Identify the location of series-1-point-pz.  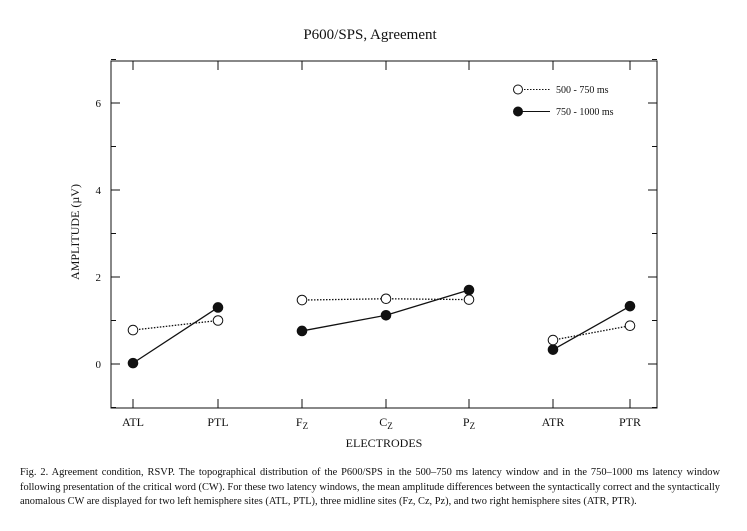
(469, 290).